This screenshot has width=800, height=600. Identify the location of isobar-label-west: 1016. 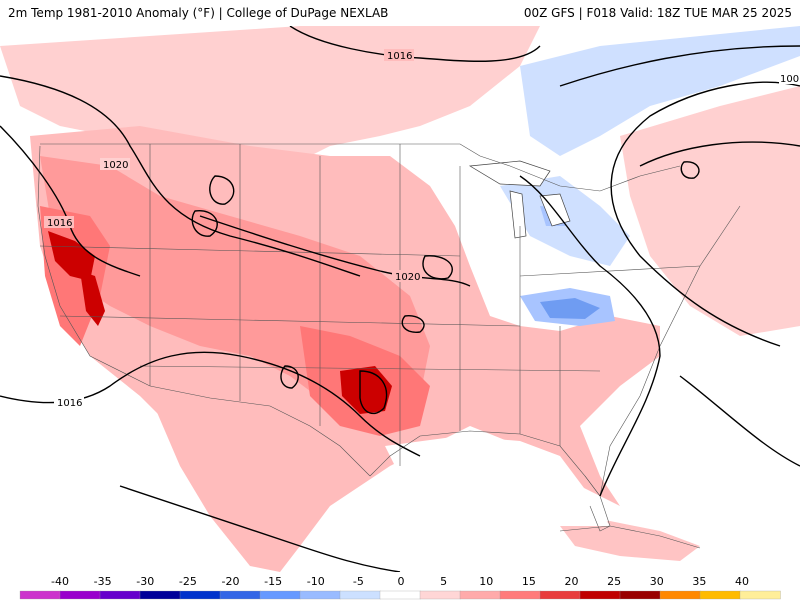
(59, 223).